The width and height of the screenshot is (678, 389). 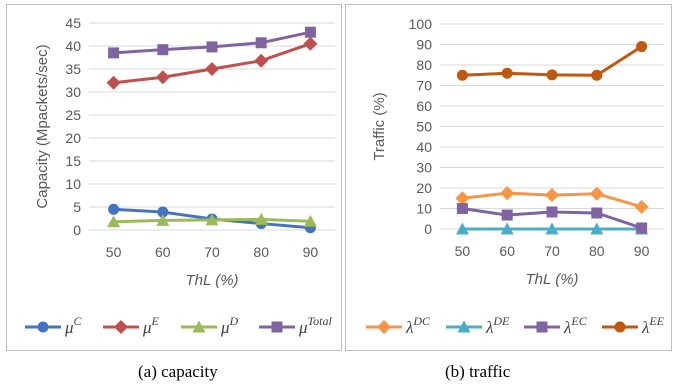 I want to click on y-axis-label: Traffic (%), so click(x=379, y=126).